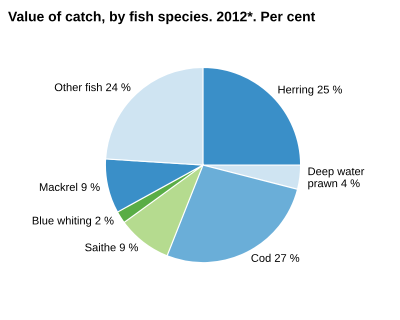 This screenshot has height=320, width=400. I want to click on slice-label: Saithe 9 %, so click(111, 247).